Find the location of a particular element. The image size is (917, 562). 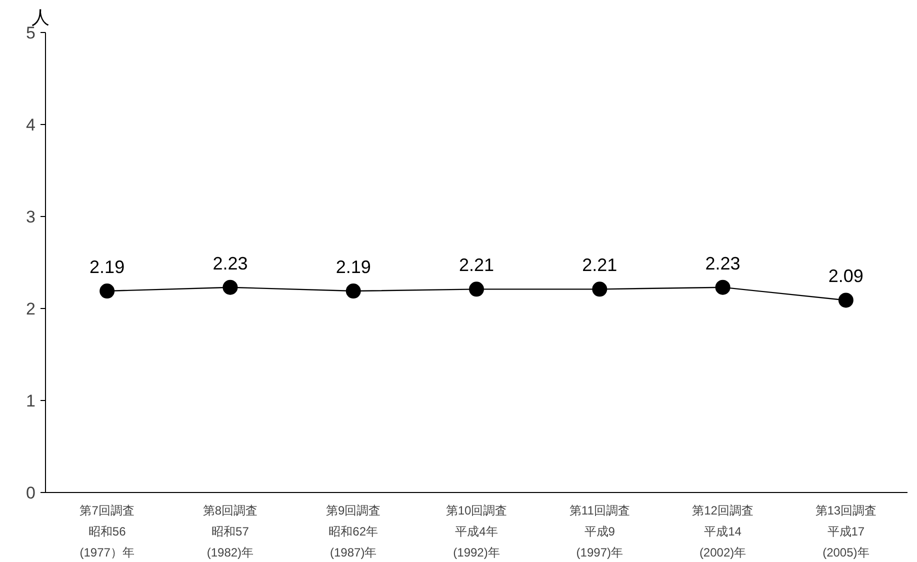

x-tick-label: 第13回調査平成17(2005)年 is located at coordinates (846, 532).